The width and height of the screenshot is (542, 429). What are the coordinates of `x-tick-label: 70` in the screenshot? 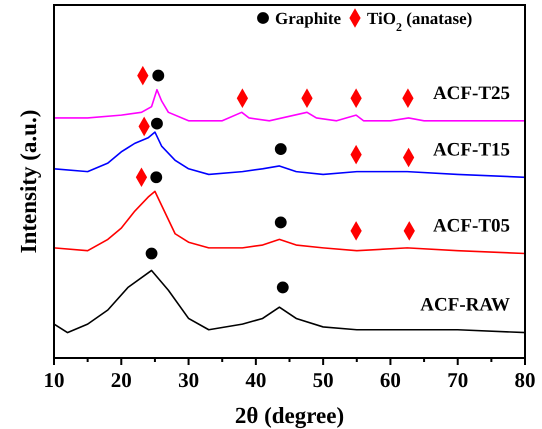 It's located at (457, 380).